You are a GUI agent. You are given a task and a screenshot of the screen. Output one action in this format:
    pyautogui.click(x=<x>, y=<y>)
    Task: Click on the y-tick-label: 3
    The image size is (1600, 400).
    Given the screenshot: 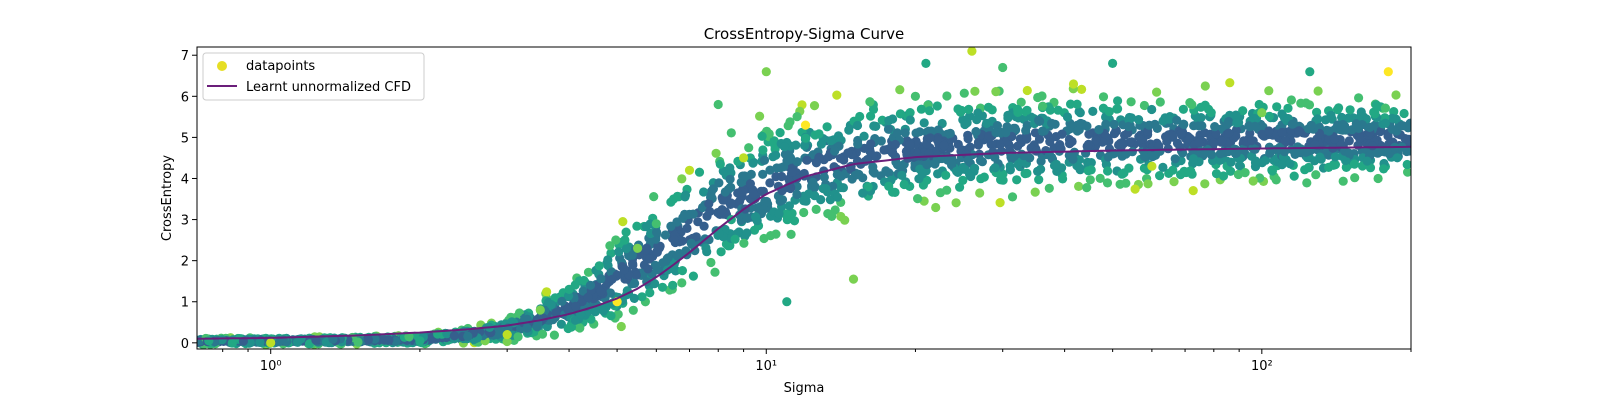 What is the action you would take?
    pyautogui.click(x=185, y=221)
    